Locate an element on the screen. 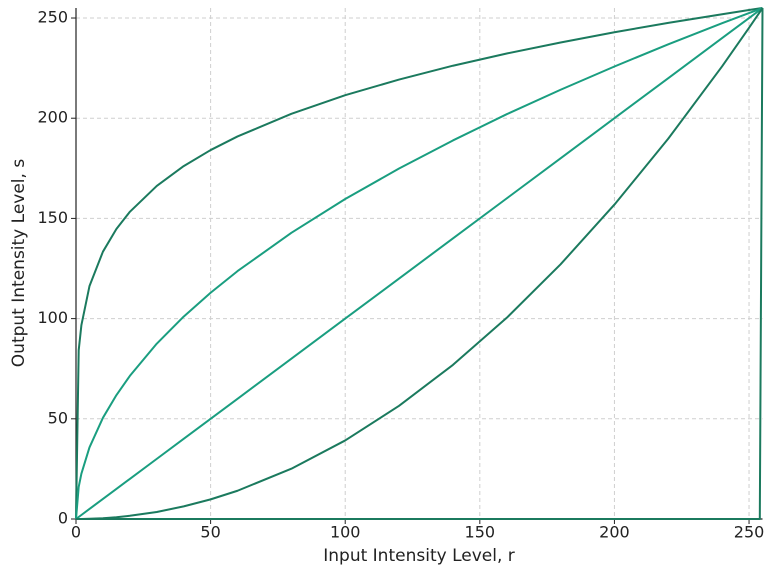  x-axis-label: Input Intensity Level, r is located at coordinates (419, 556).